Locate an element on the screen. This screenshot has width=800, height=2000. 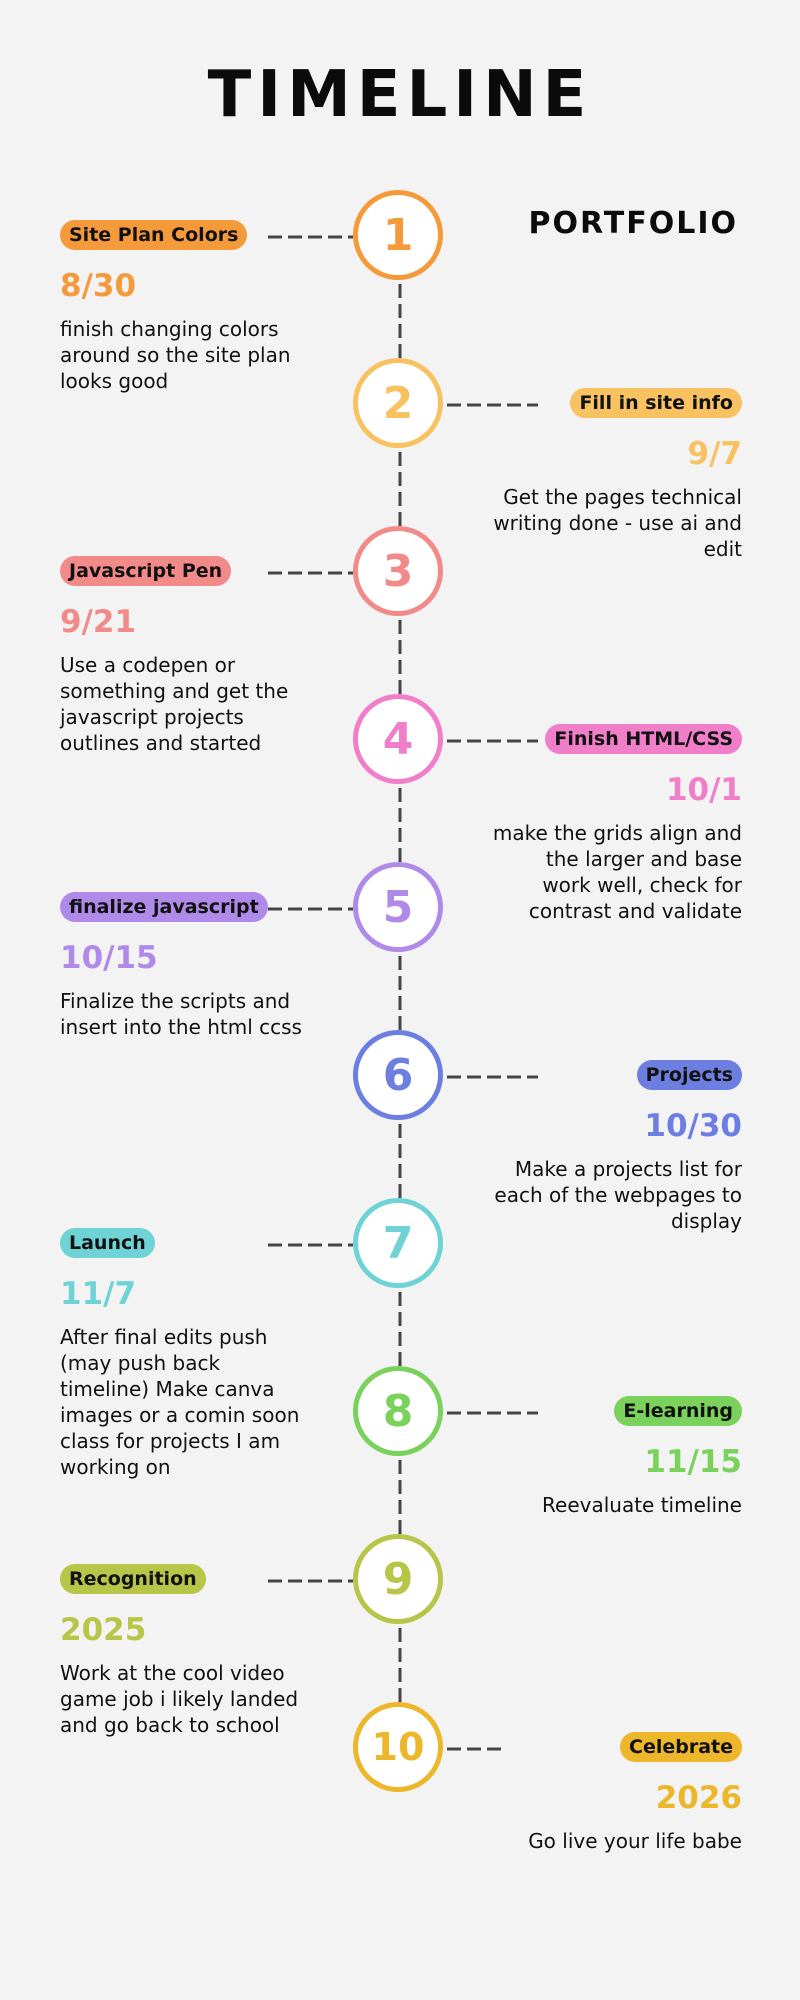
milestone-date: 2025 is located at coordinates (103, 1630).